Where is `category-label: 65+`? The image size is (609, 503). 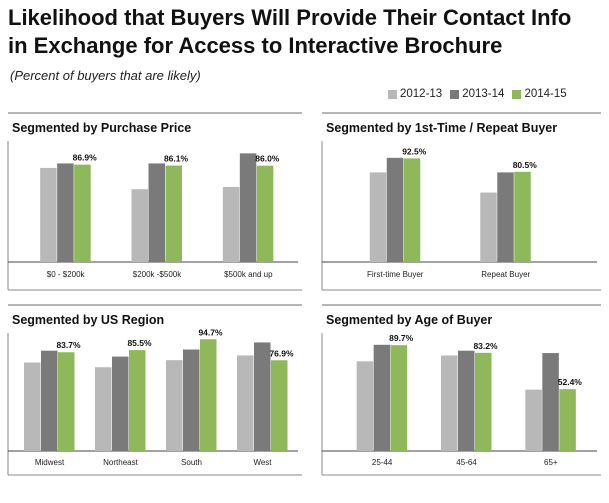 category-label: 65+ is located at coordinates (551, 462).